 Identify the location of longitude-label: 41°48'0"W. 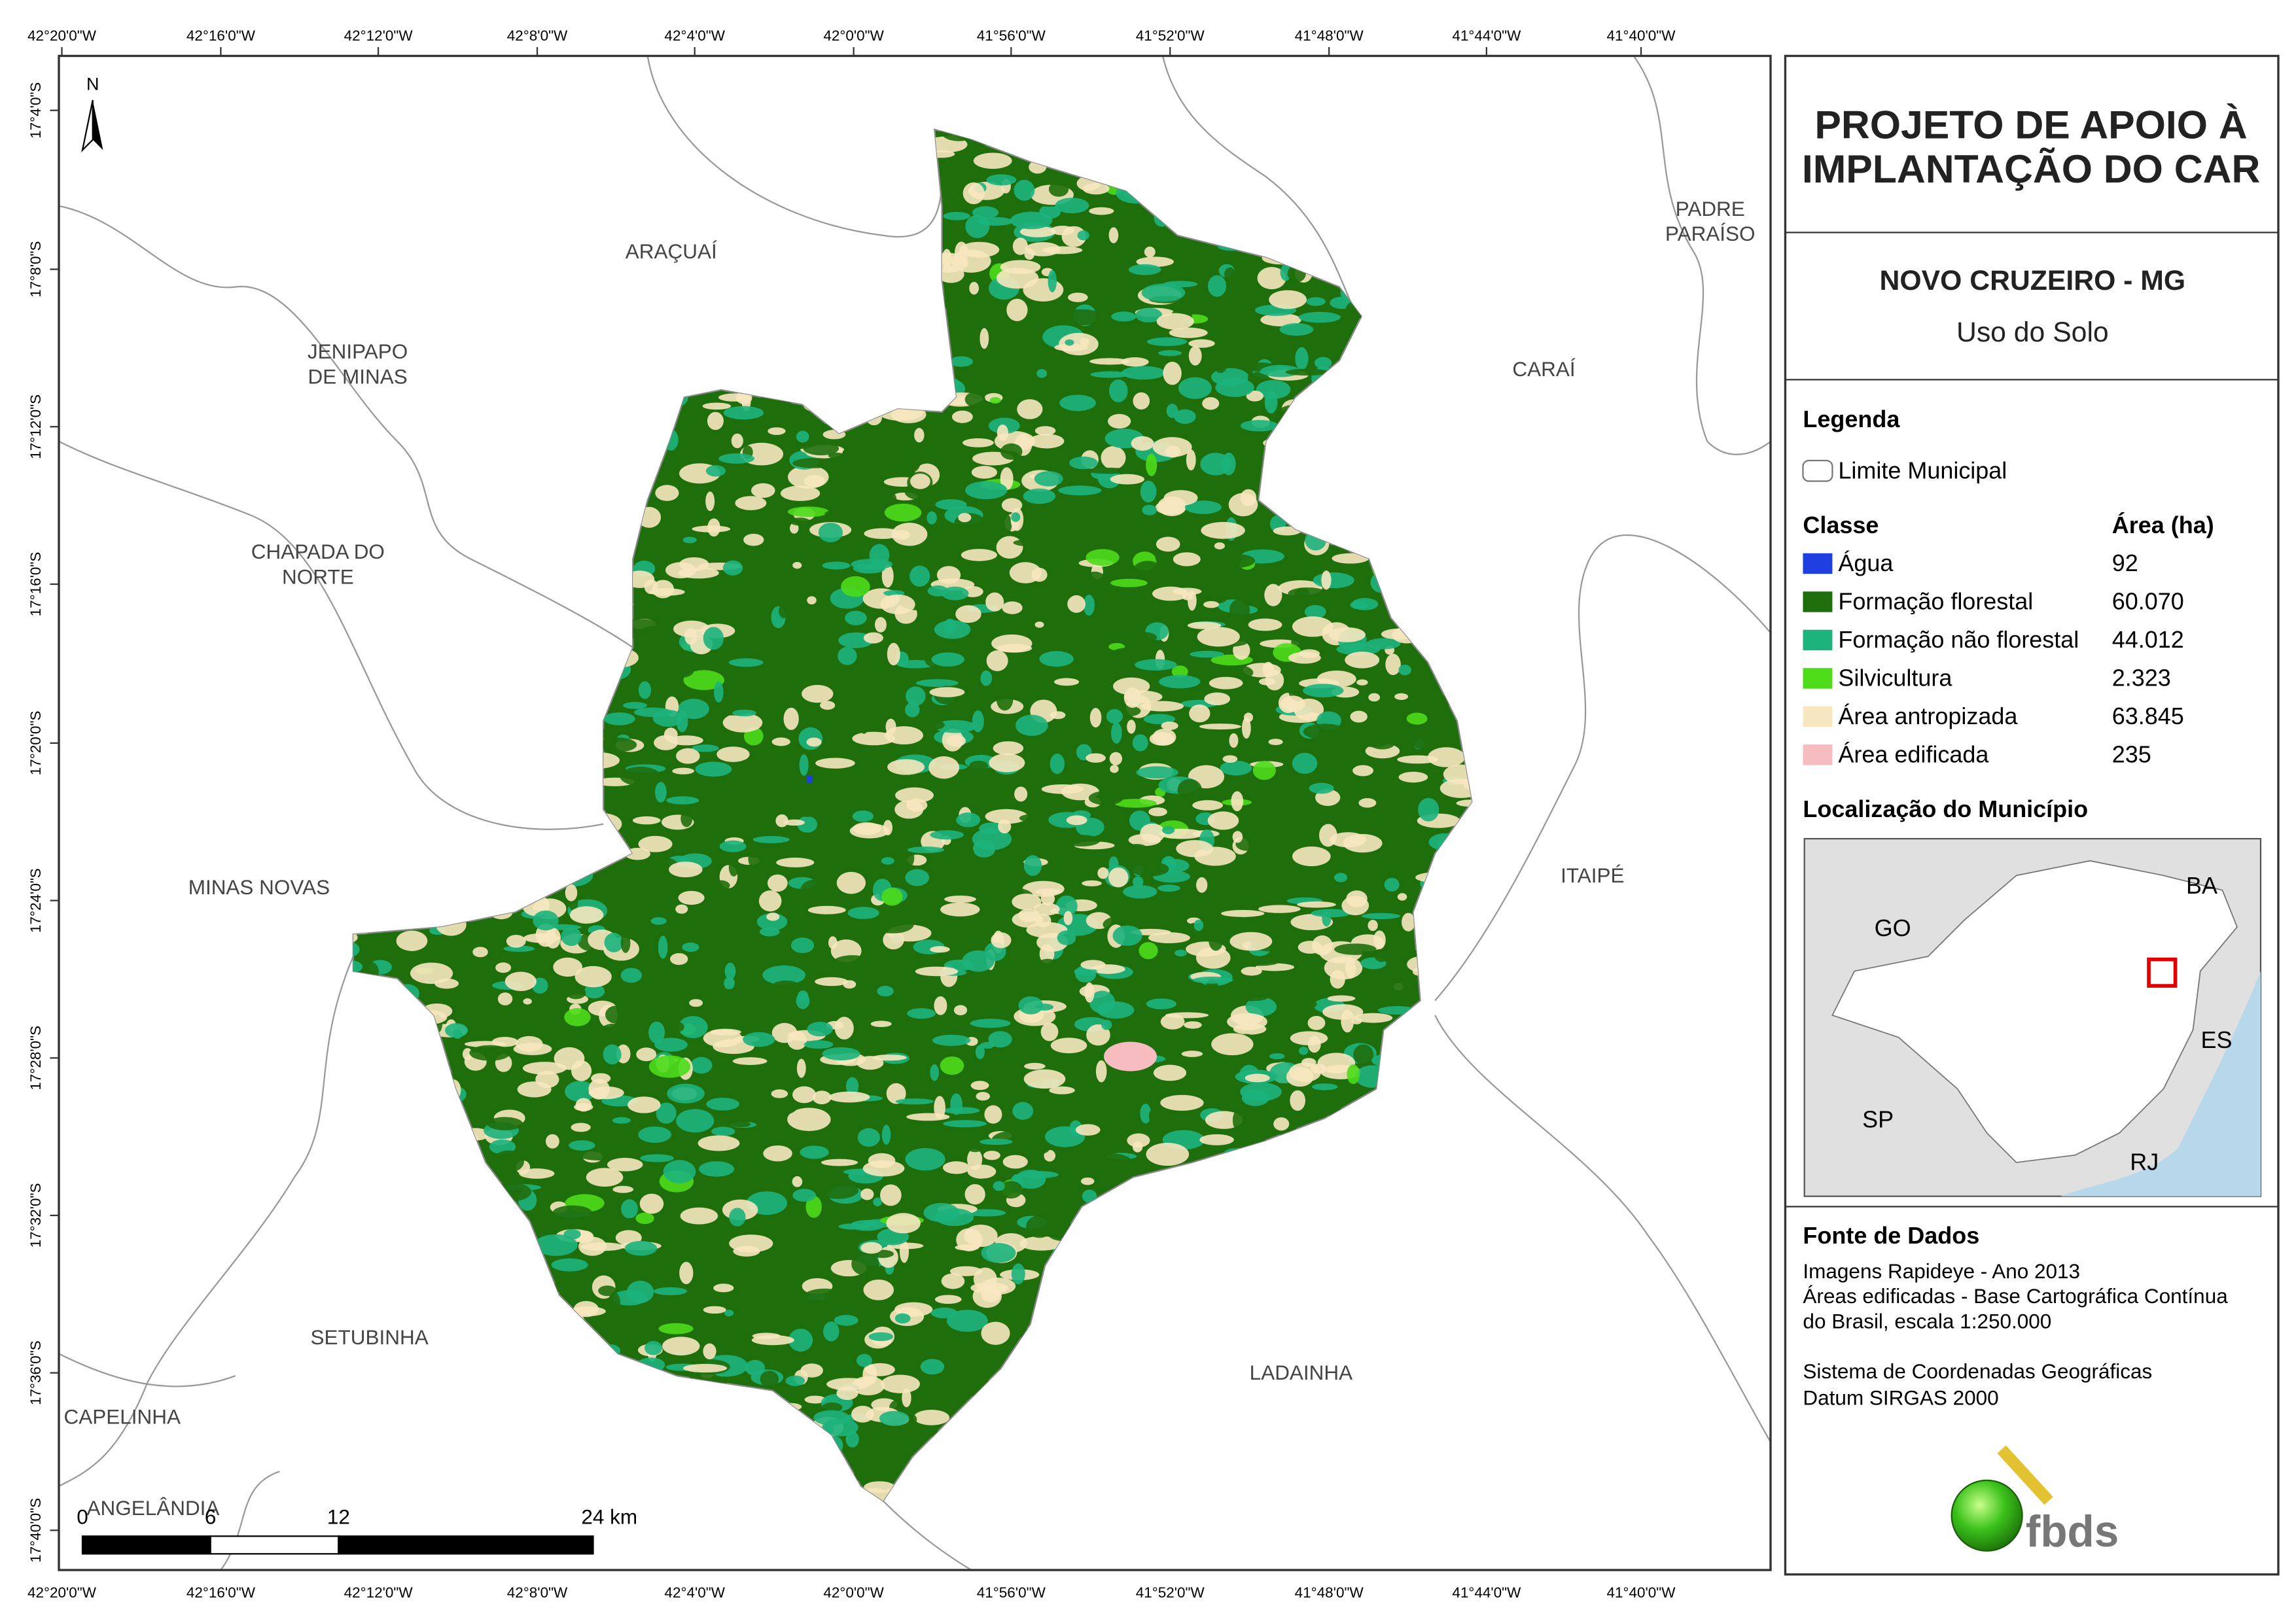
(1329, 1592).